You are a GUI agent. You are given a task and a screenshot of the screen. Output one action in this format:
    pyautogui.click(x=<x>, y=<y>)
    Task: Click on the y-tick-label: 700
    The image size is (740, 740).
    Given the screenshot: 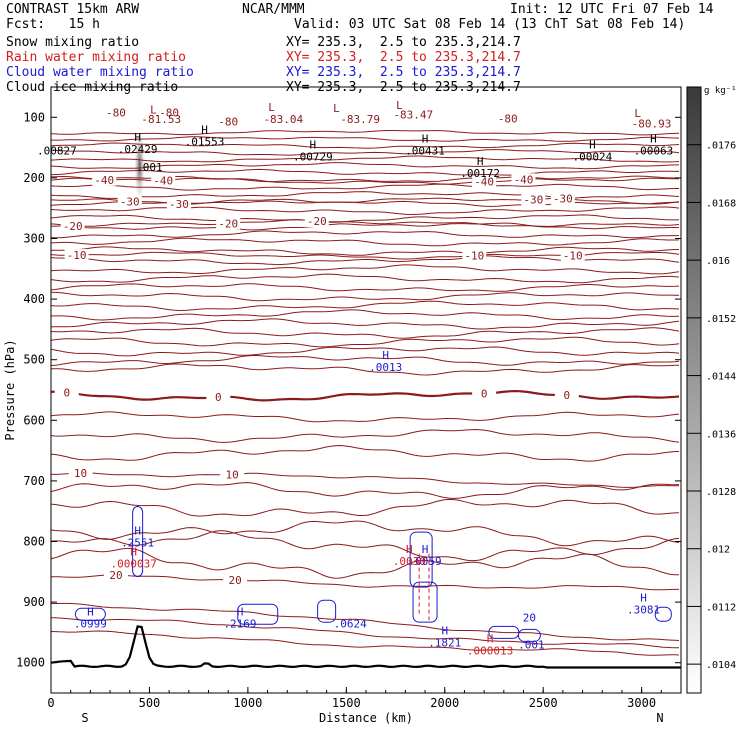 What is the action you would take?
    pyautogui.click(x=34, y=481)
    